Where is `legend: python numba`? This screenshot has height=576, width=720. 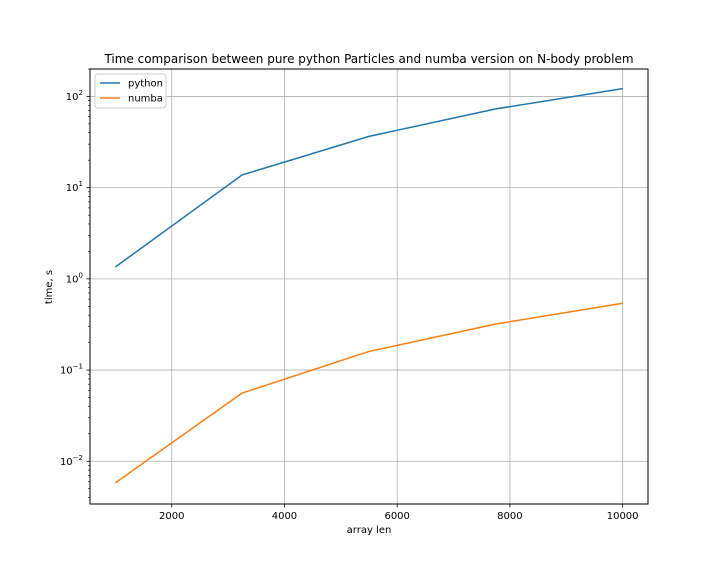
legend: python numba is located at coordinates (130, 91).